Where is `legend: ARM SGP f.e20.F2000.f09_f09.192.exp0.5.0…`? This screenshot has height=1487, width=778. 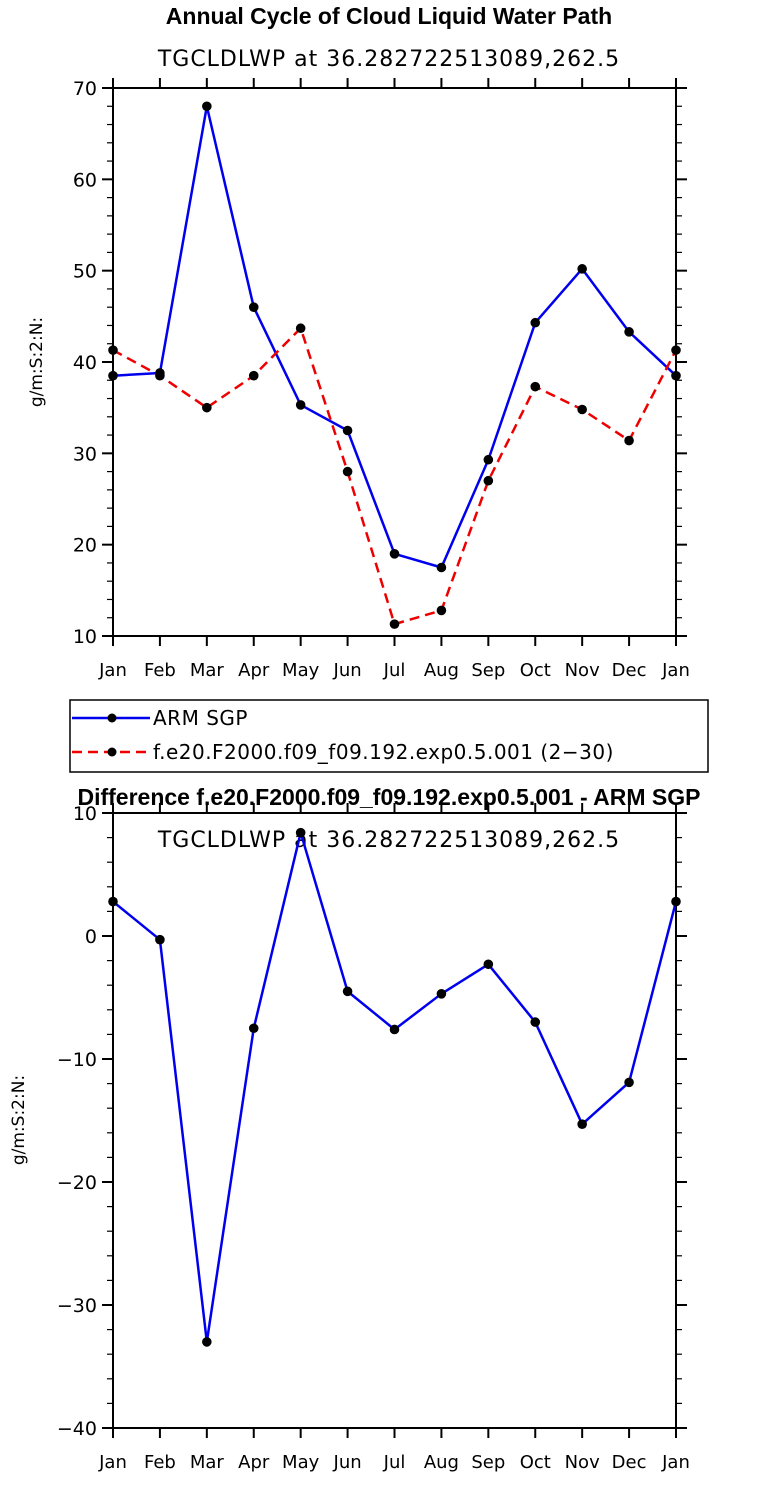
legend: ARM SGP f.e20.F2000.f09_f09.192.exp0.5.0… is located at coordinates (389, 736).